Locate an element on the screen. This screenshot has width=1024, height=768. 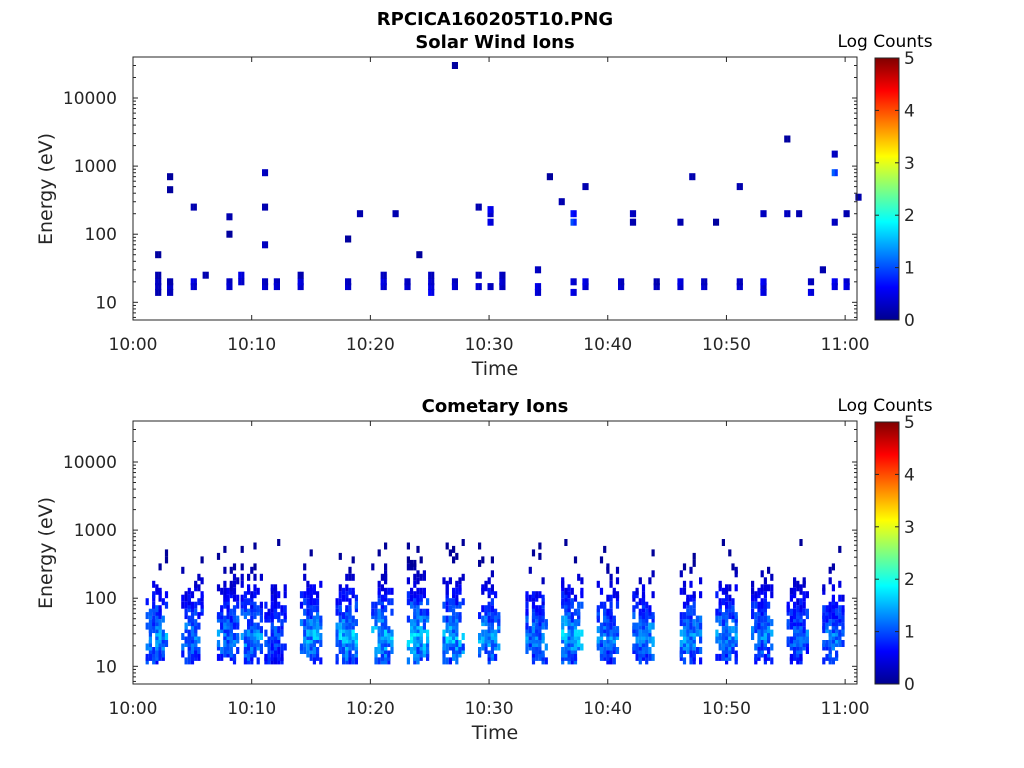
x-tick-label: 10:10 is located at coordinates (251, 345).